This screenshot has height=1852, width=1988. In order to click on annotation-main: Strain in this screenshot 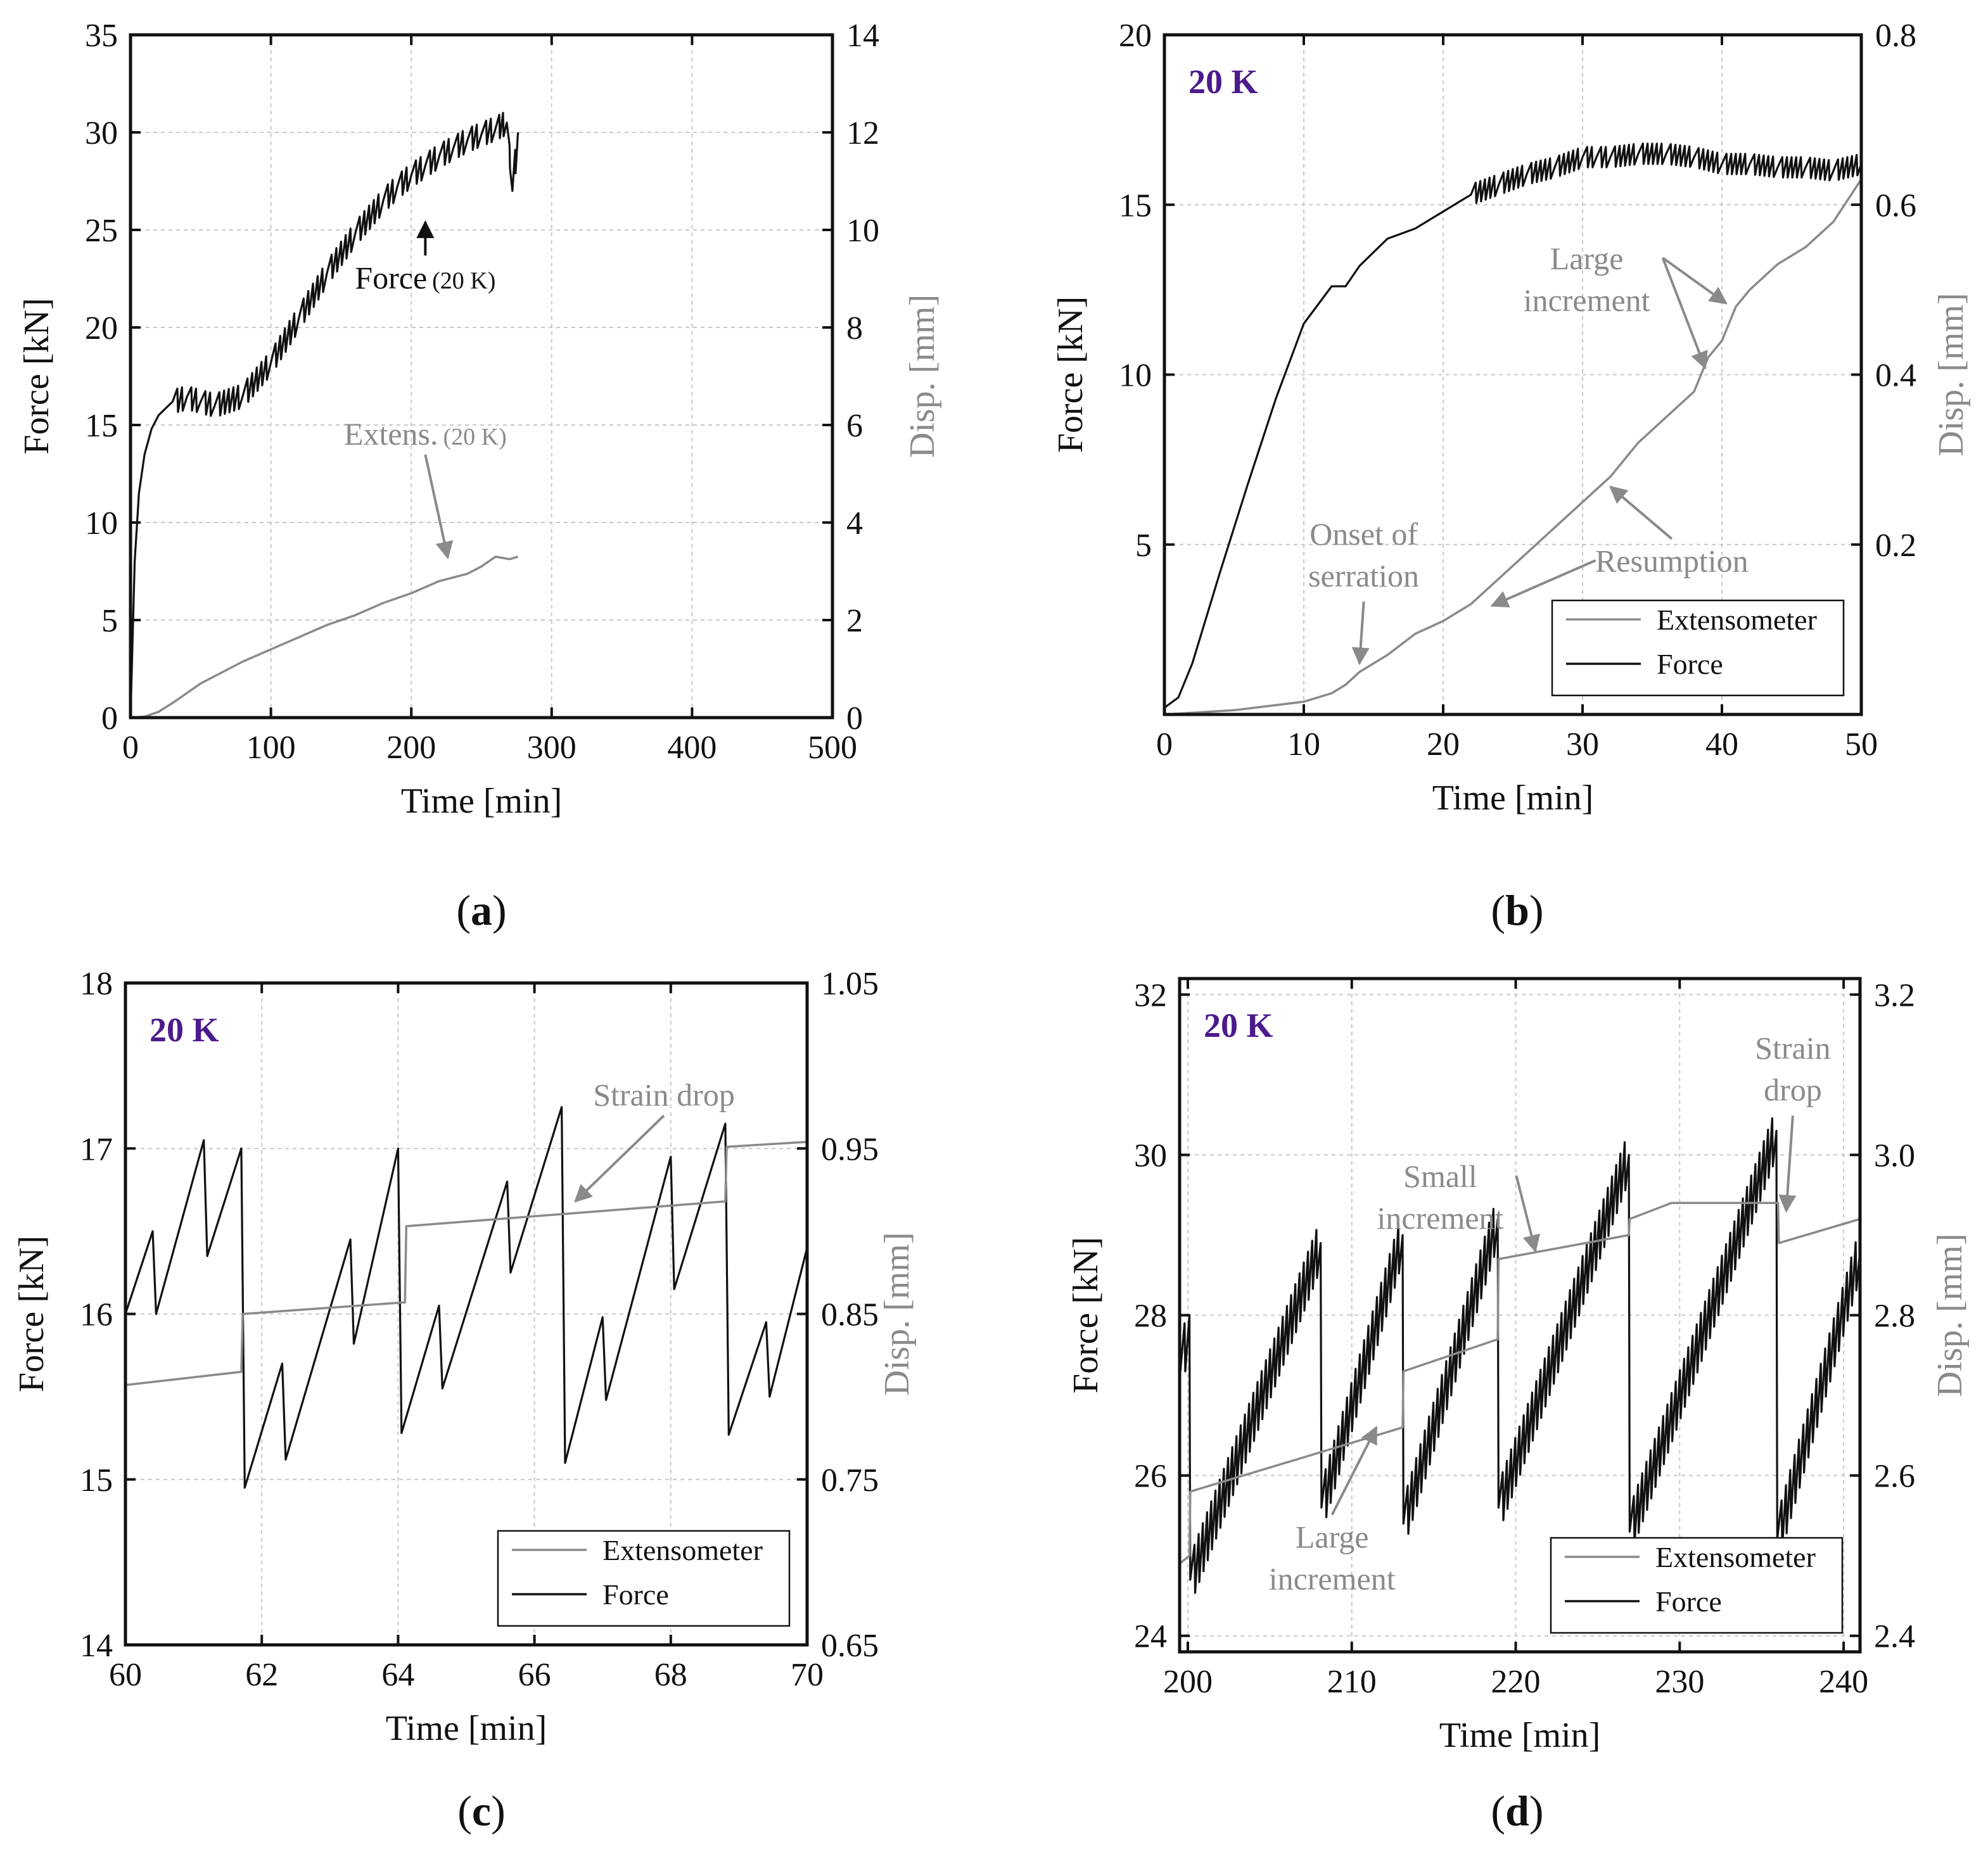, I will do `click(1792, 1048)`.